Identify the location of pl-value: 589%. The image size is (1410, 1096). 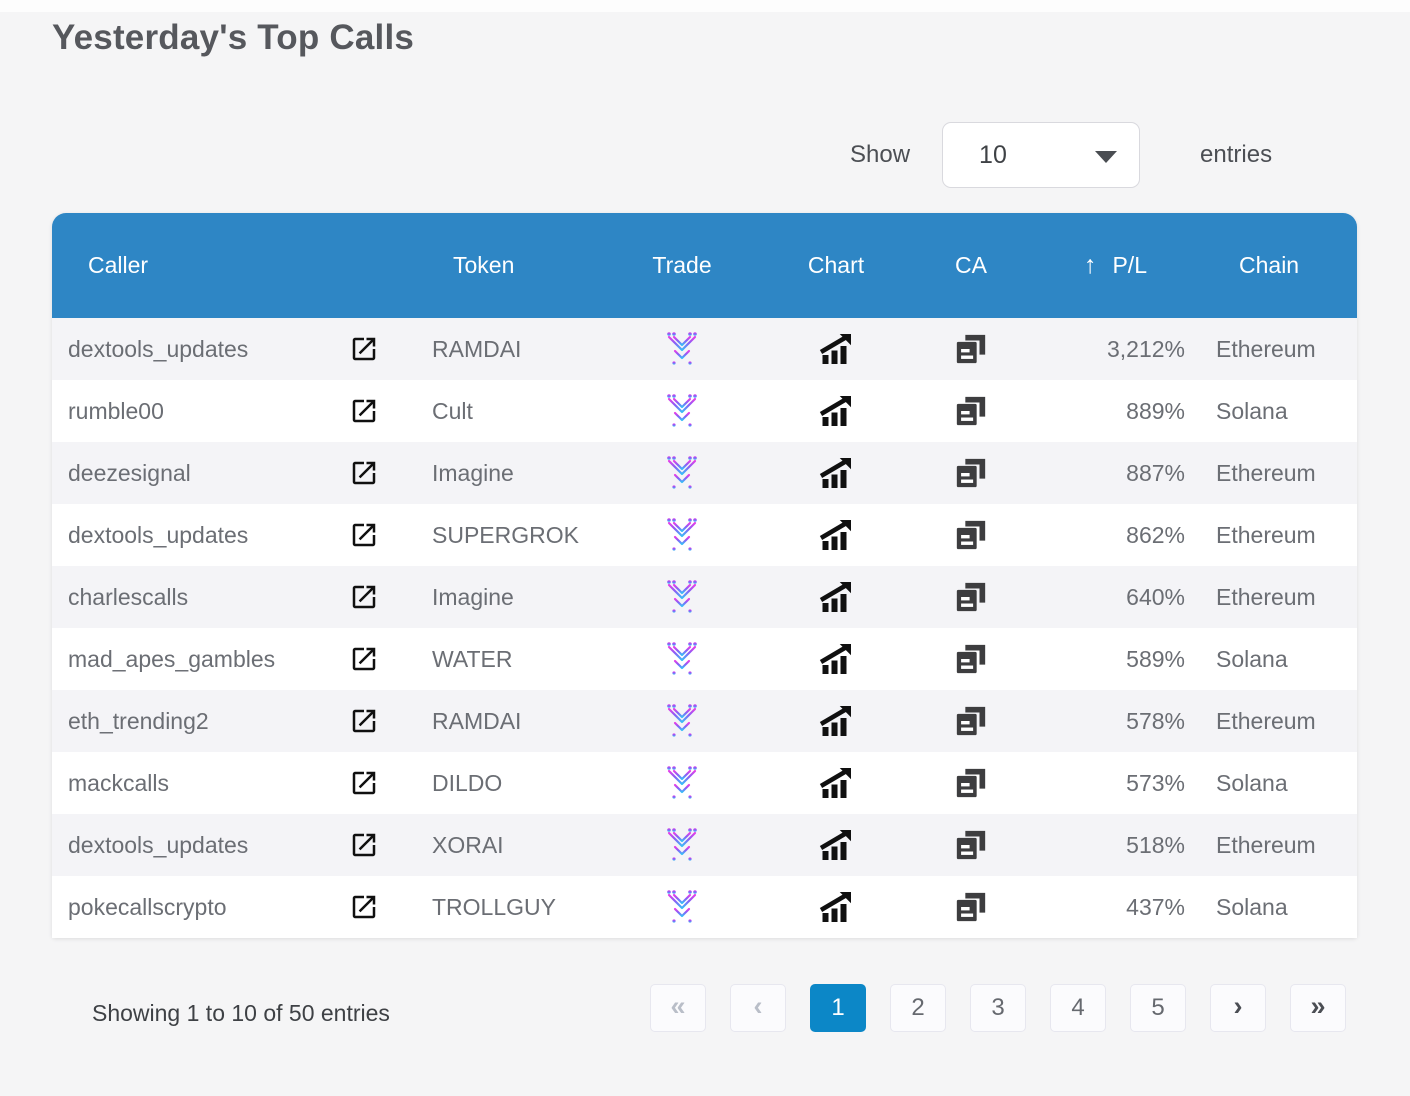
(1155, 658).